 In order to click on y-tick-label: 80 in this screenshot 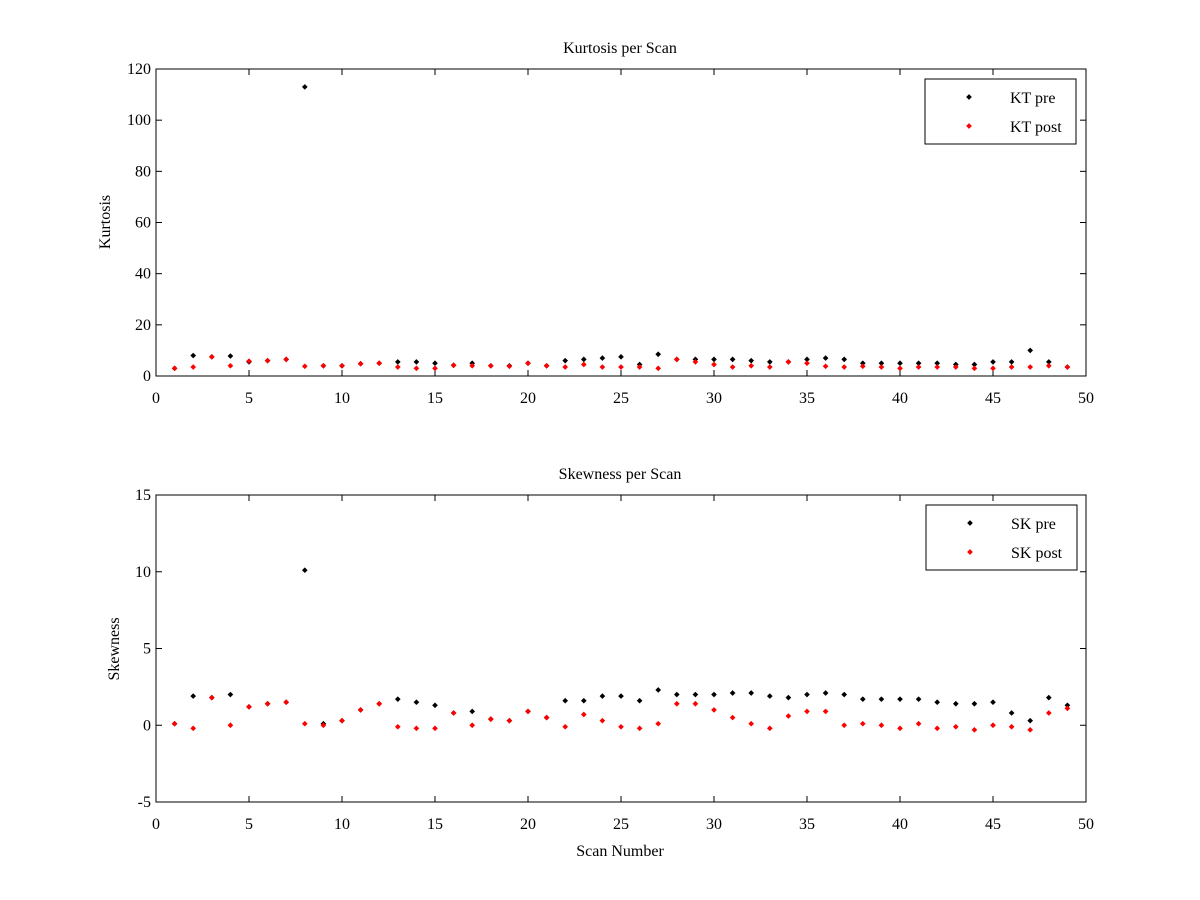, I will do `click(143, 171)`.